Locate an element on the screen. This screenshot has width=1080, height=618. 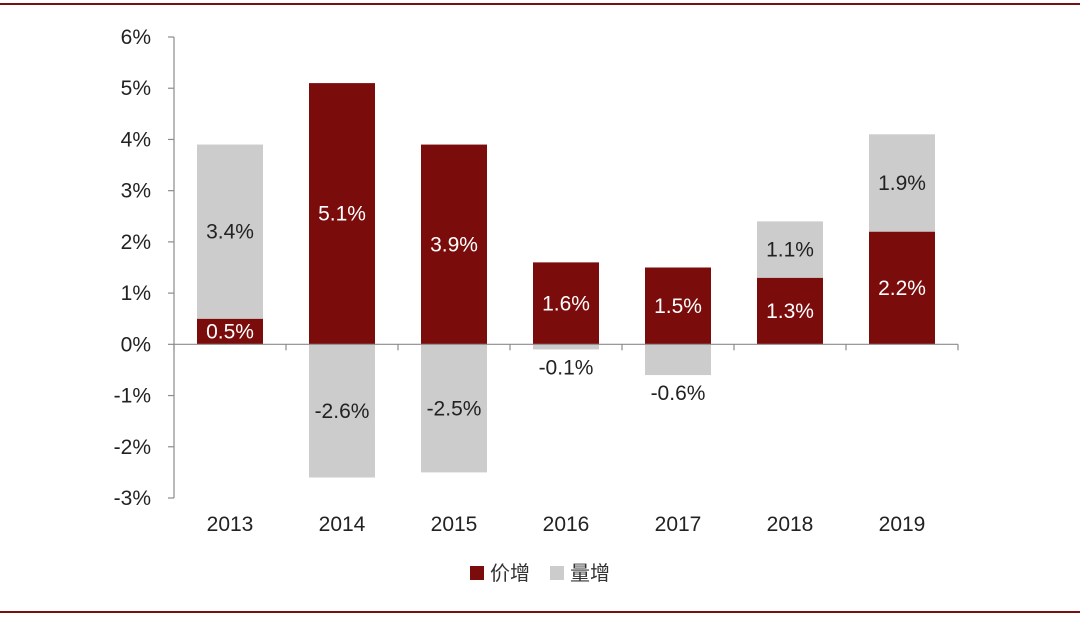
bar-volume-2013 is located at coordinates (230, 231).